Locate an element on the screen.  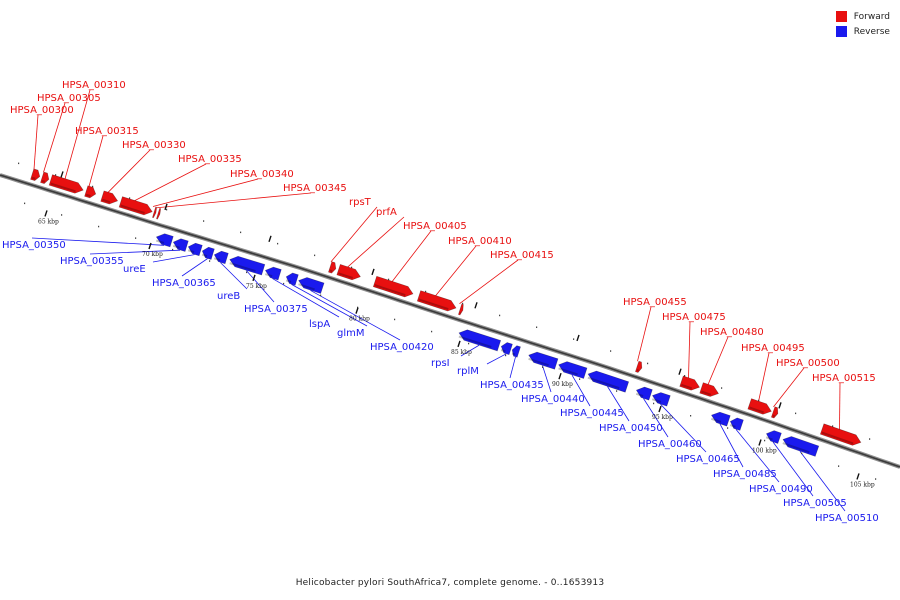
axis-tick: 85 kbp is located at coordinates (461, 348).